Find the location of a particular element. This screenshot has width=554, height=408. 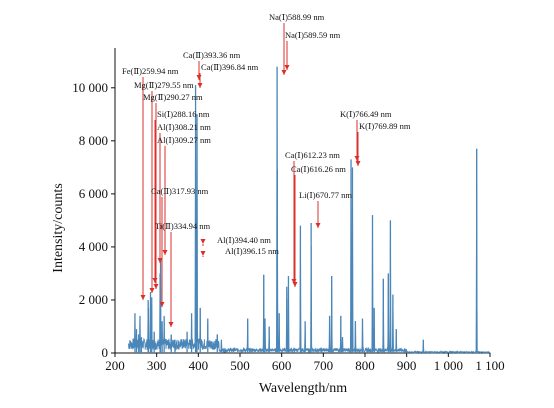

y-tick-label: 0 is located at coordinates (105, 352).